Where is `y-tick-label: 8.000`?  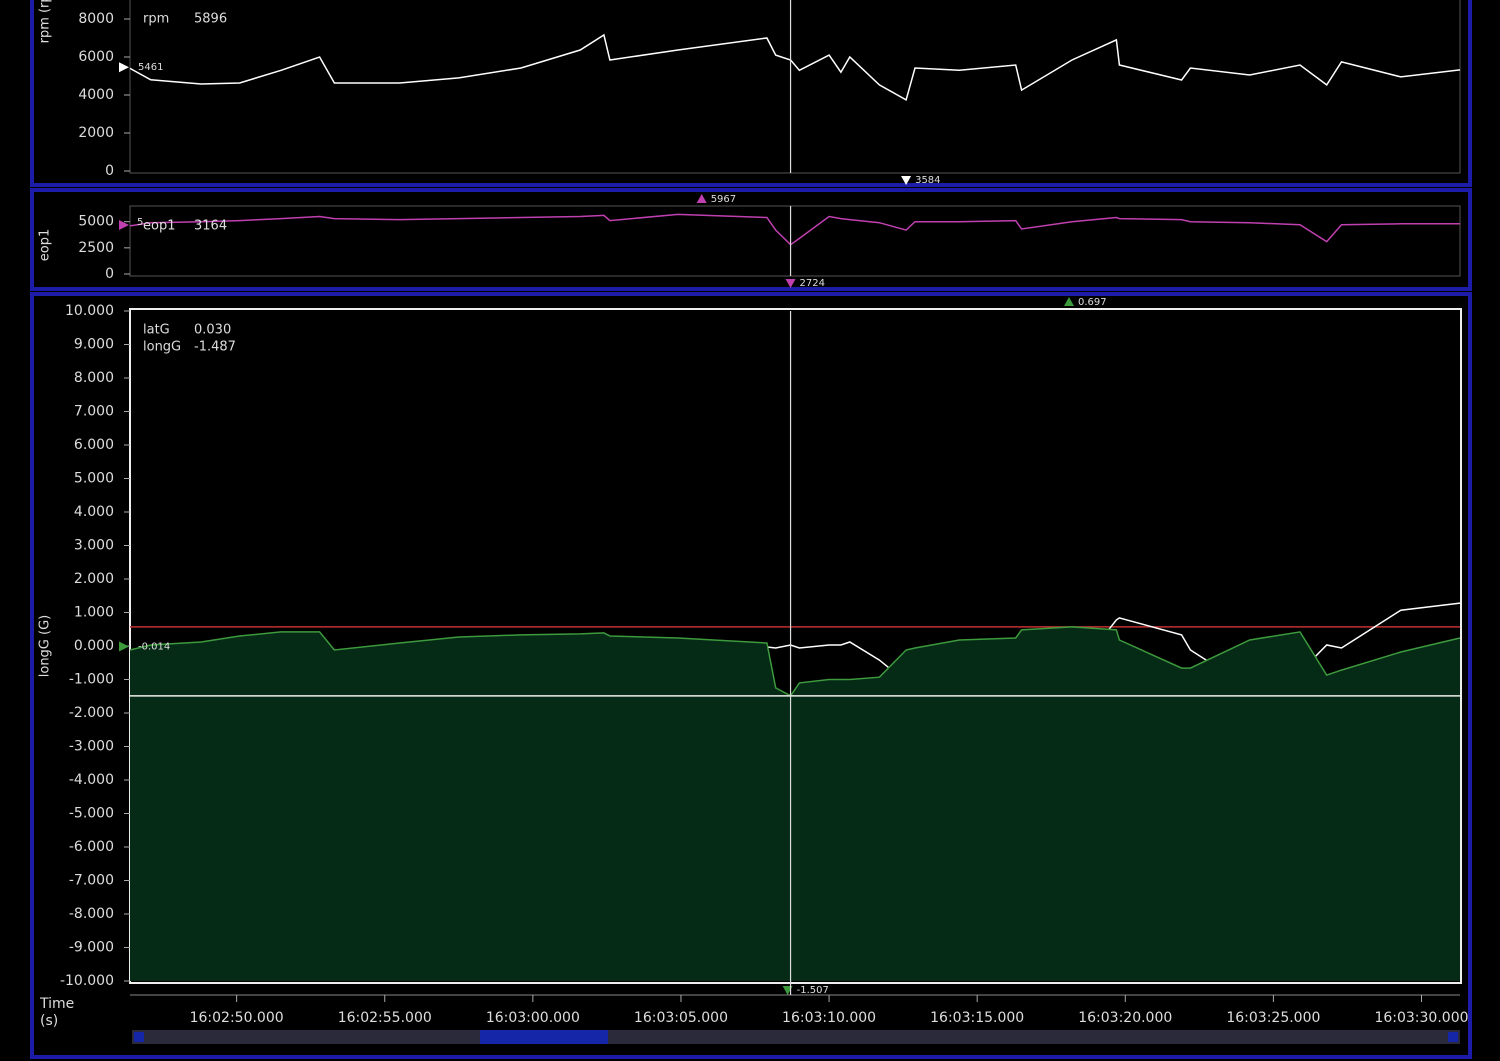
y-tick-label: 8.000 is located at coordinates (94, 378).